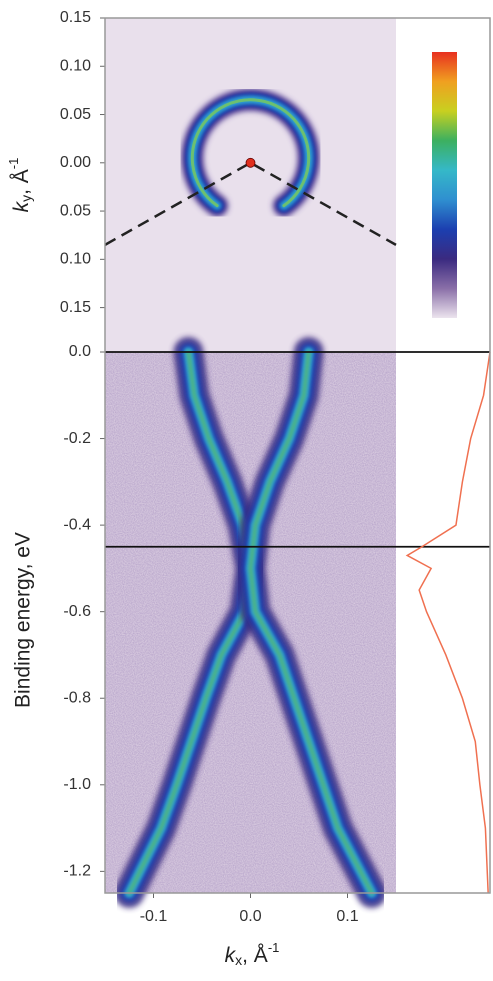  I want to click on gamma-point, so click(250, 162).